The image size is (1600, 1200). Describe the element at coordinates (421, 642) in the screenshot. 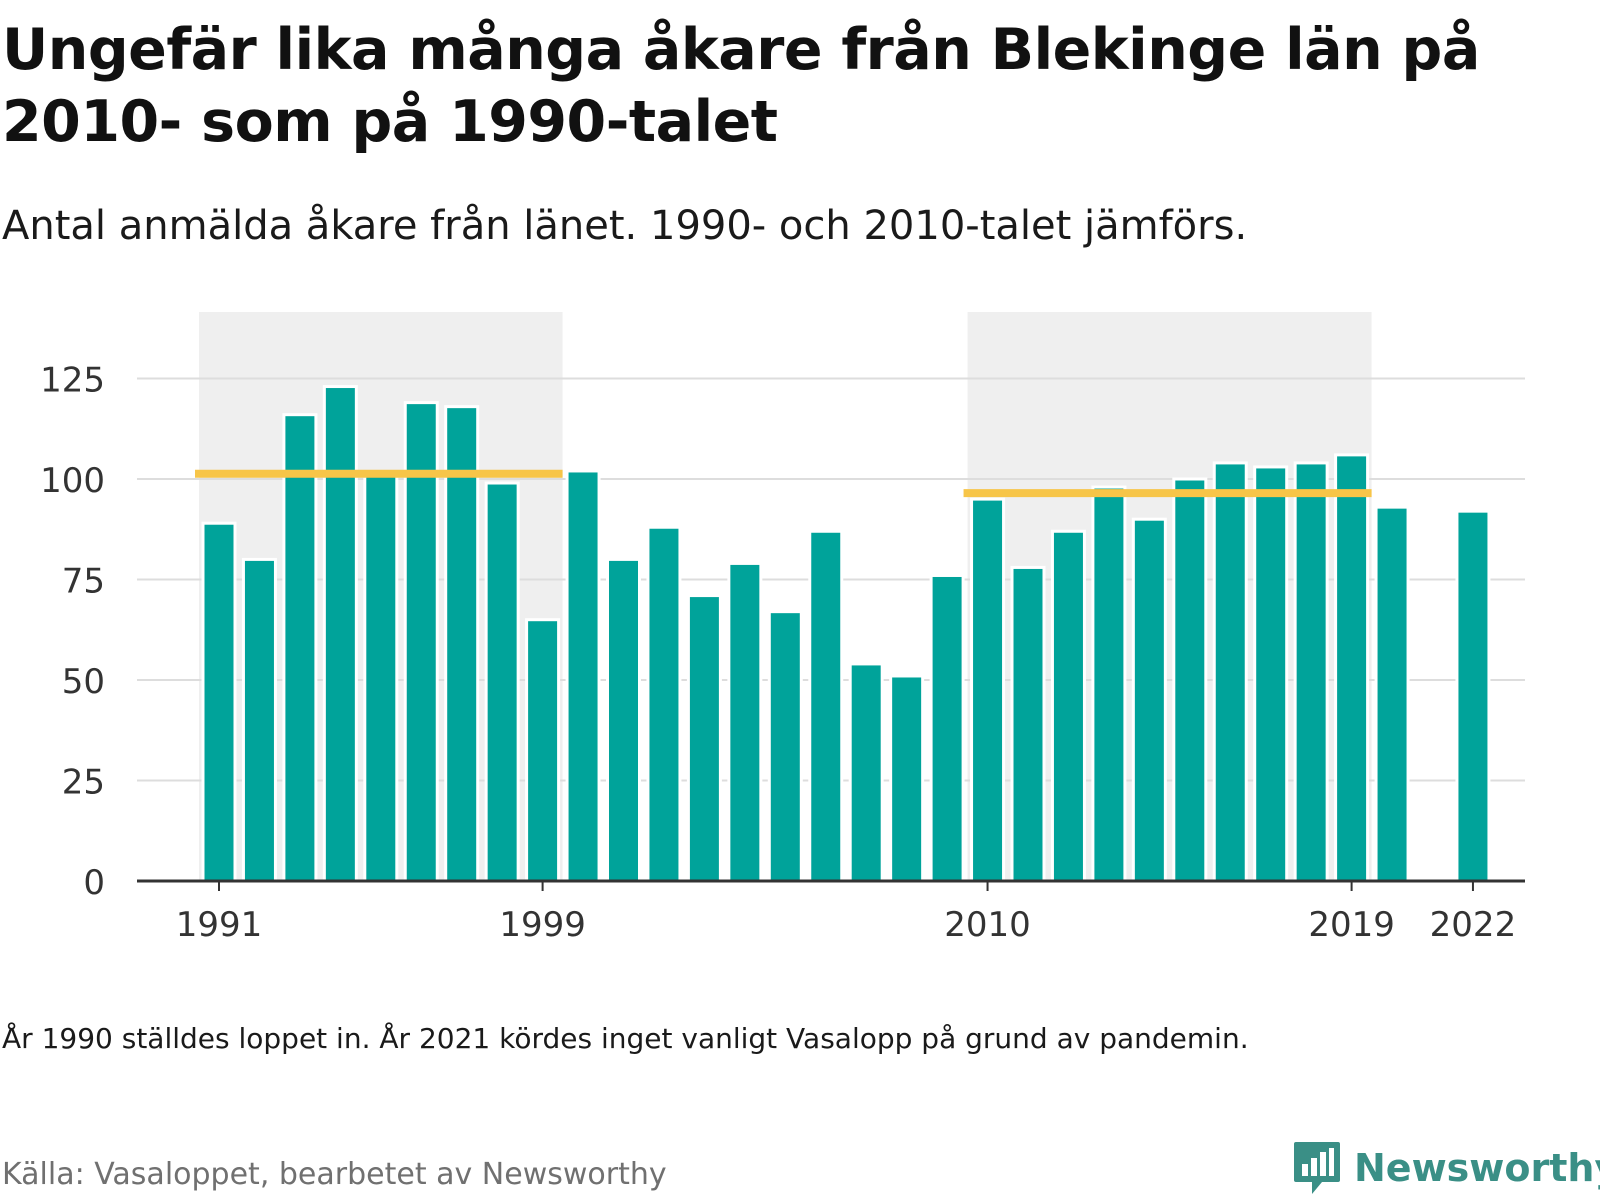

I see `bar-1996` at that location.